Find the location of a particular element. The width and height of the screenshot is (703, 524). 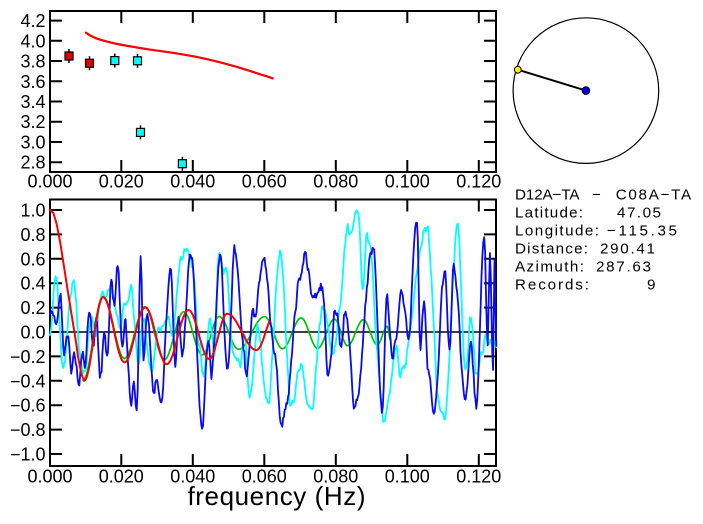

svg-text: 4.2 is located at coordinates (32, 21).